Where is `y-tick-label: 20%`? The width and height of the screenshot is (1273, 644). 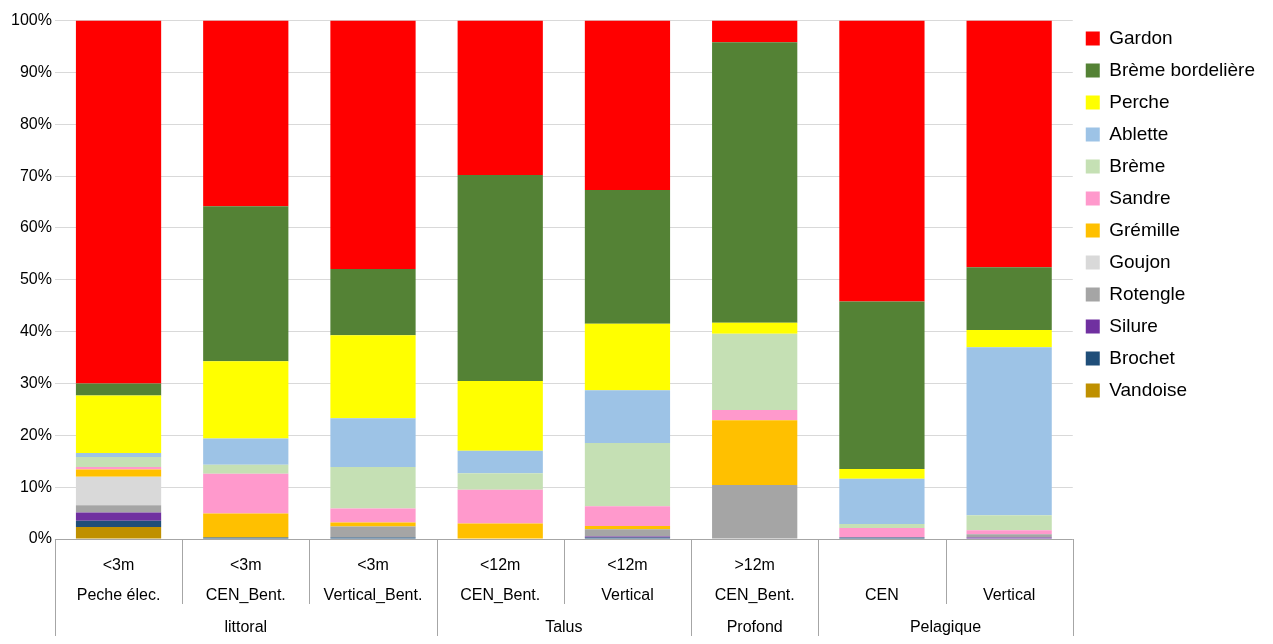 y-tick-label: 20% is located at coordinates (35, 434).